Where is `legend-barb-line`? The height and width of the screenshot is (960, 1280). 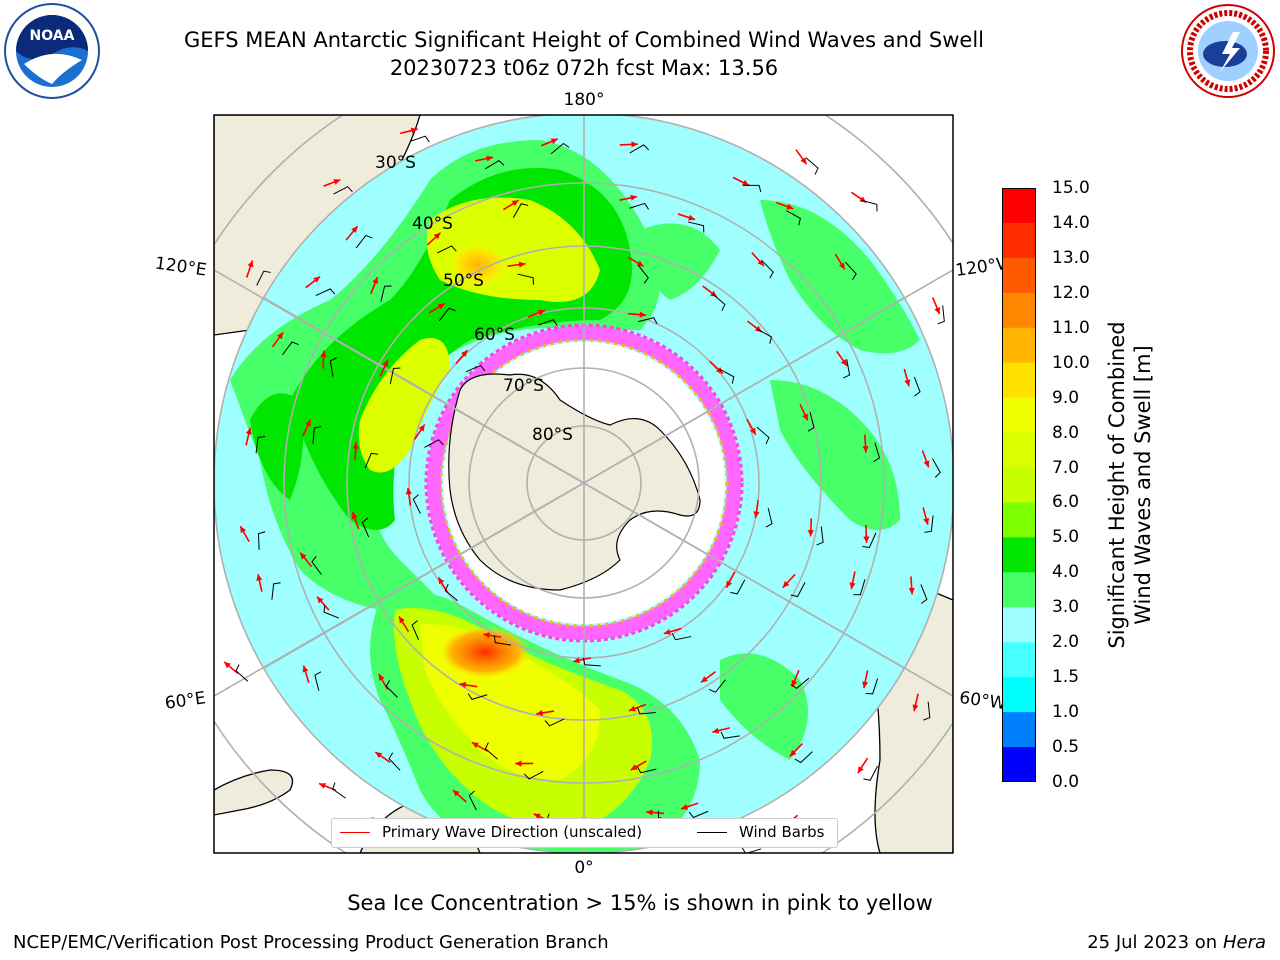 legend-barb-line is located at coordinates (712, 832).